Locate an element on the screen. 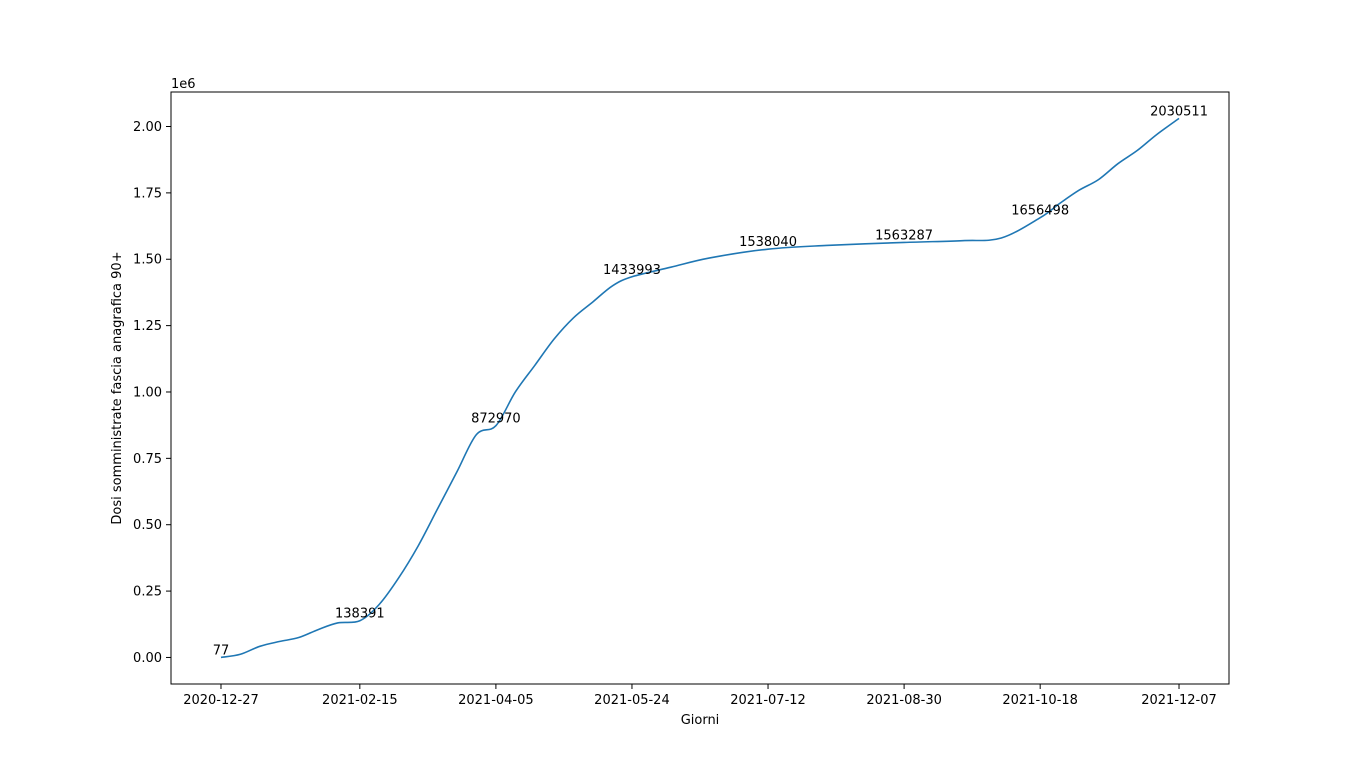  data-label: 2030511 is located at coordinates (1179, 111).